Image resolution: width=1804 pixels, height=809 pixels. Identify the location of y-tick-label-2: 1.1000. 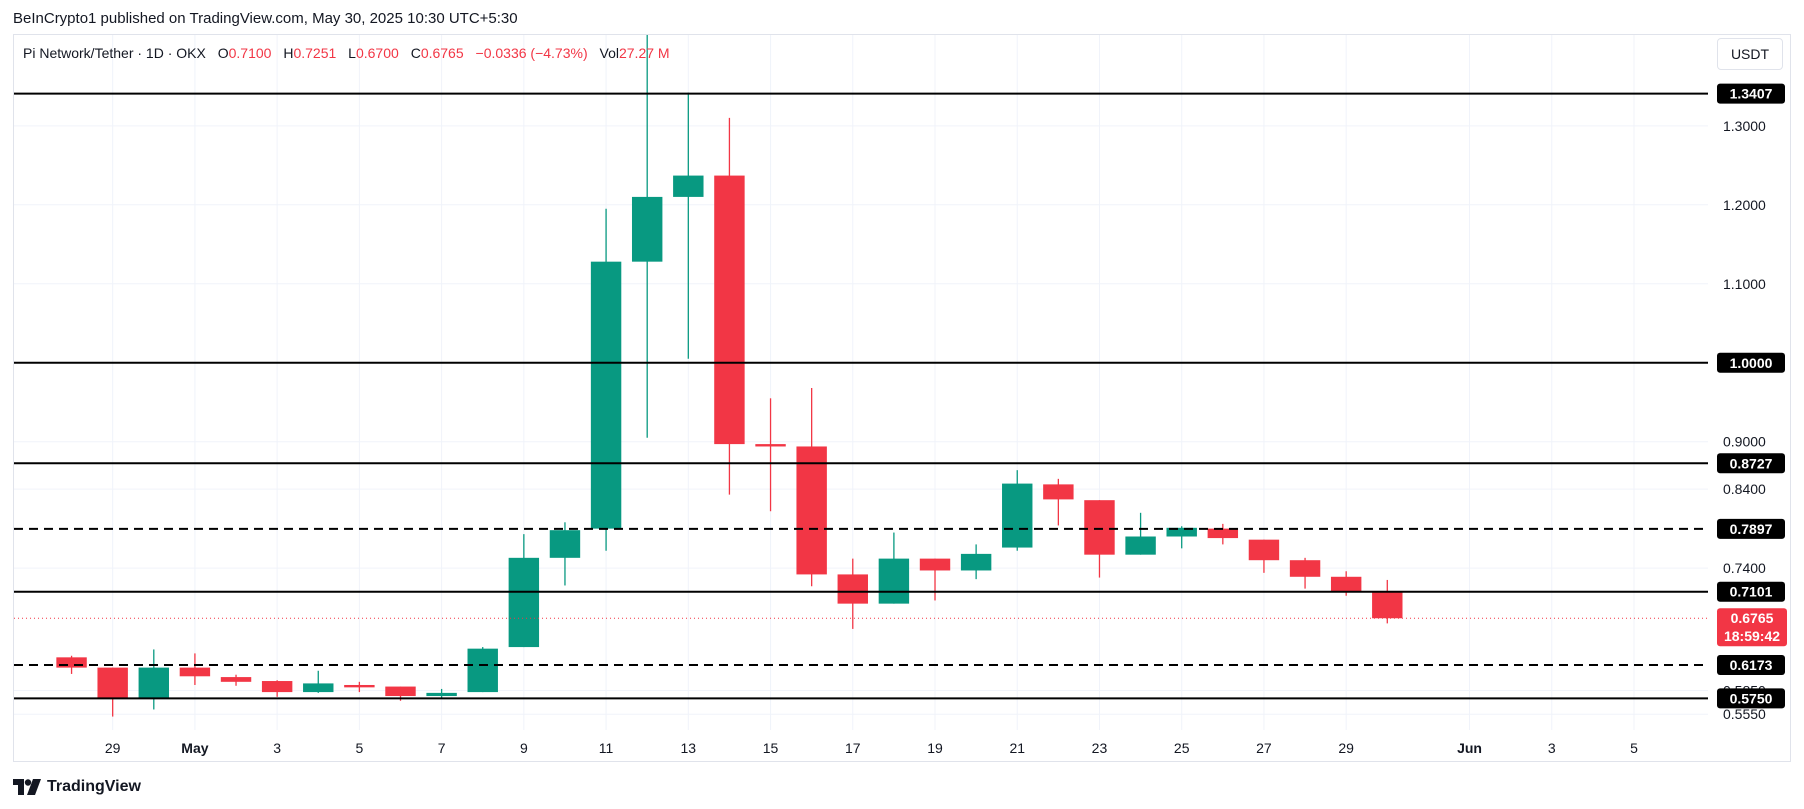
(1744, 284).